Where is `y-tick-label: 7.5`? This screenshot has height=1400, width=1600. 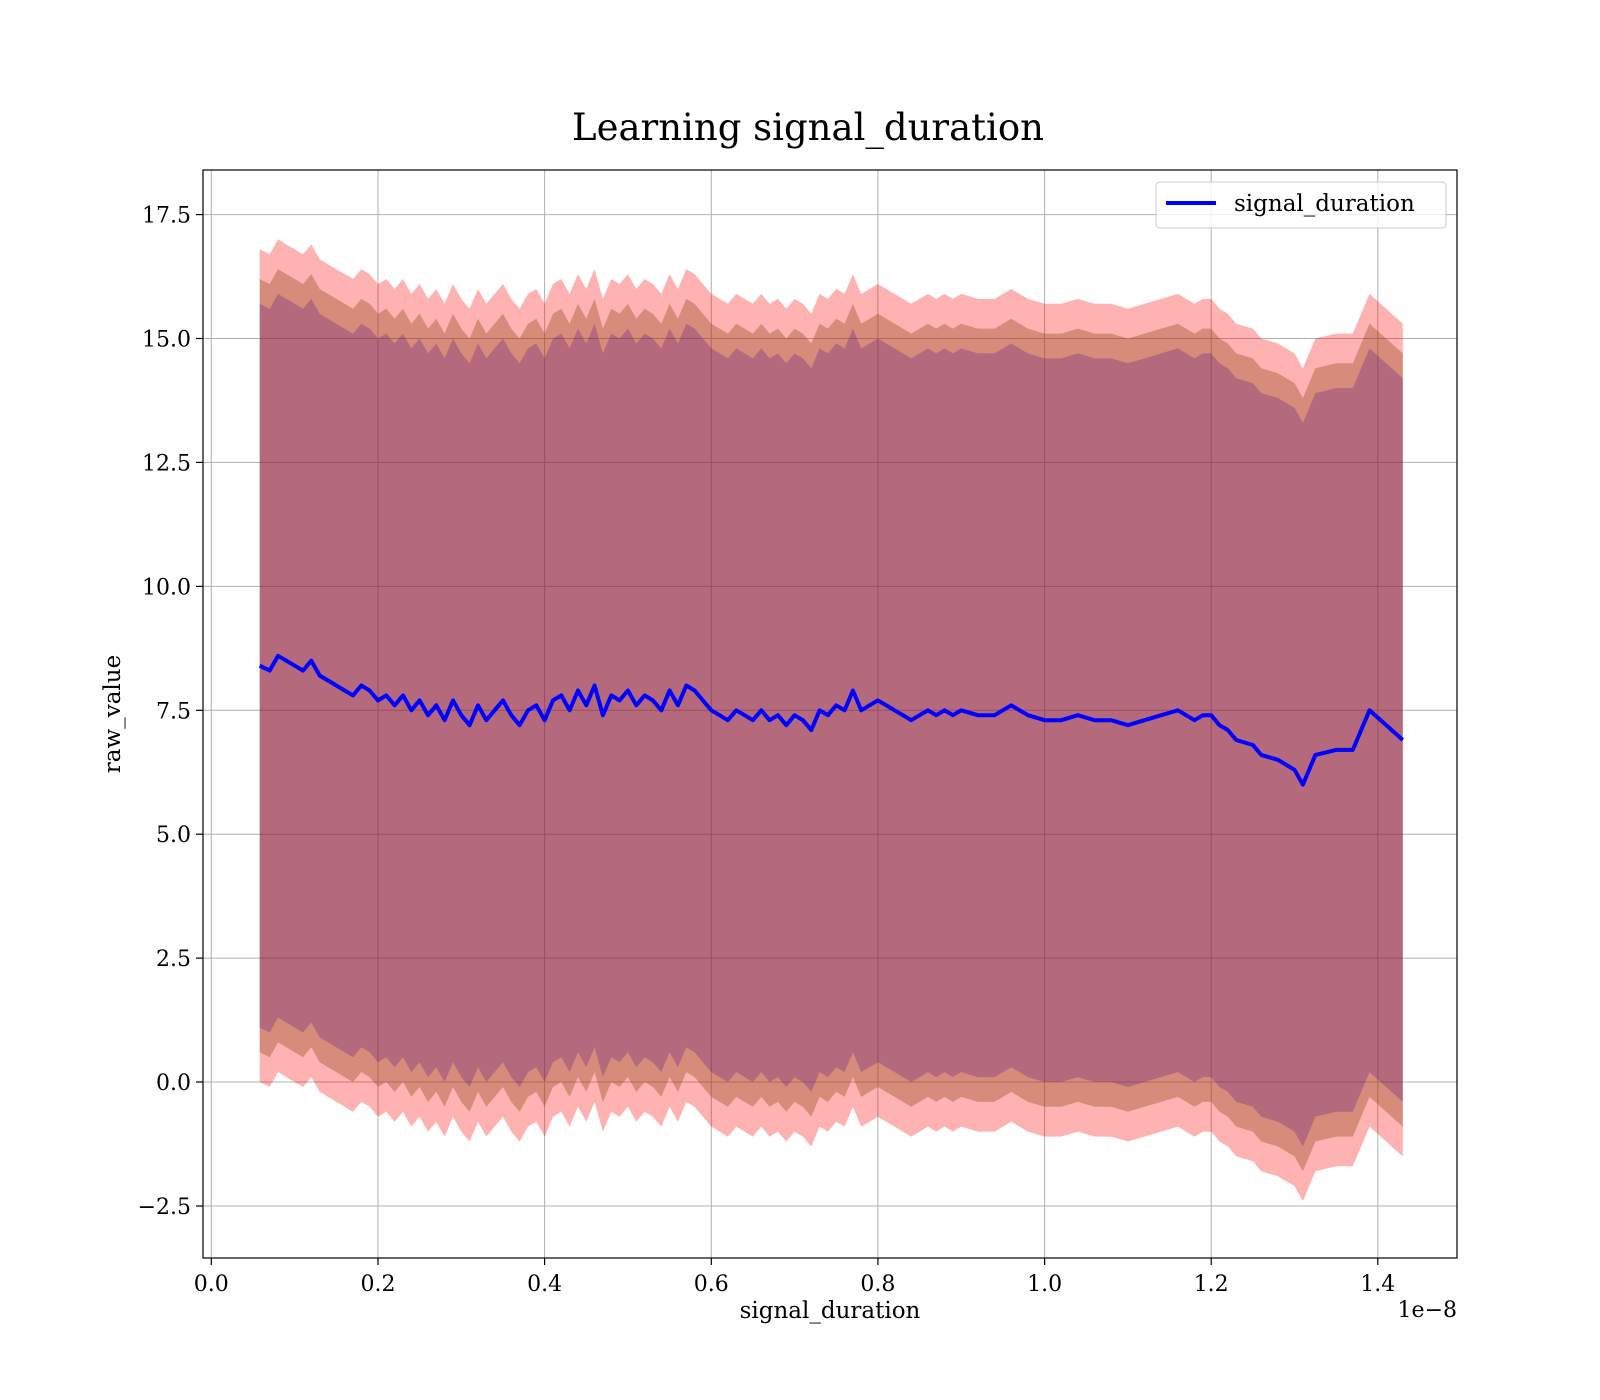
y-tick-label: 7.5 is located at coordinates (173, 711).